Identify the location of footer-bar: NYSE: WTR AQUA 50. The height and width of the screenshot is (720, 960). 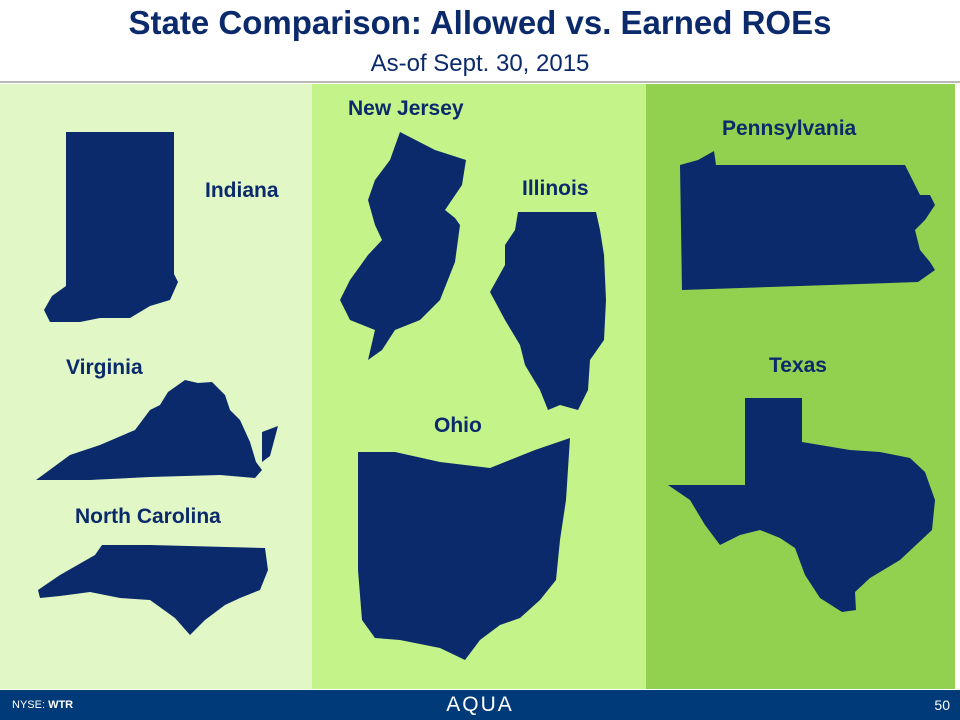
(480, 705).